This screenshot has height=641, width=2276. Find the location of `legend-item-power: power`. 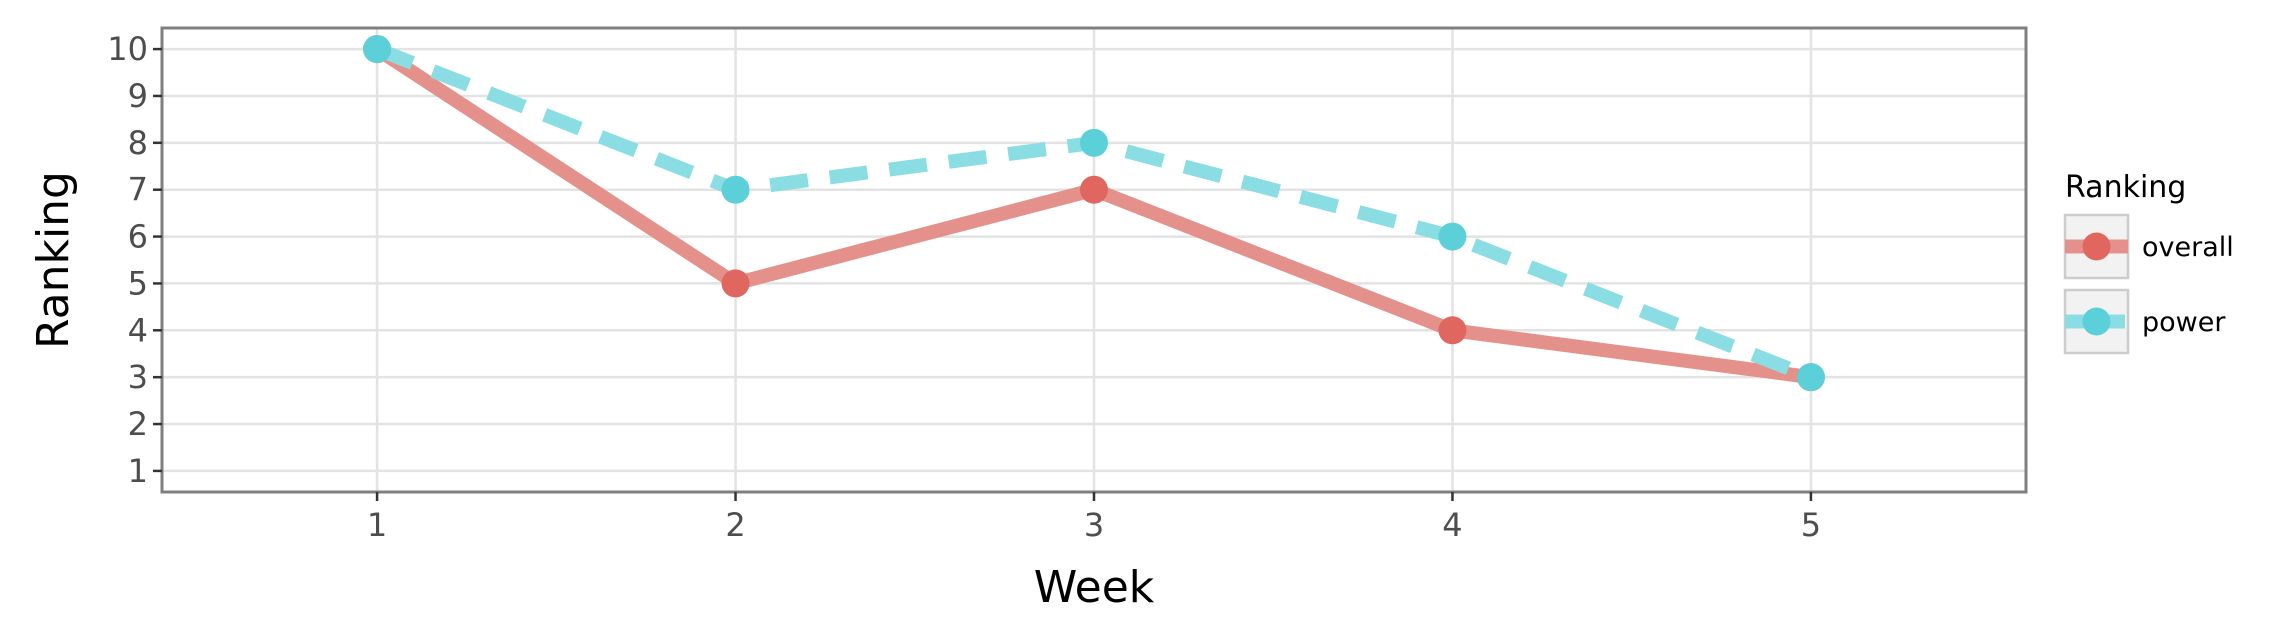

legend-item-power: power is located at coordinates (2144, 321).